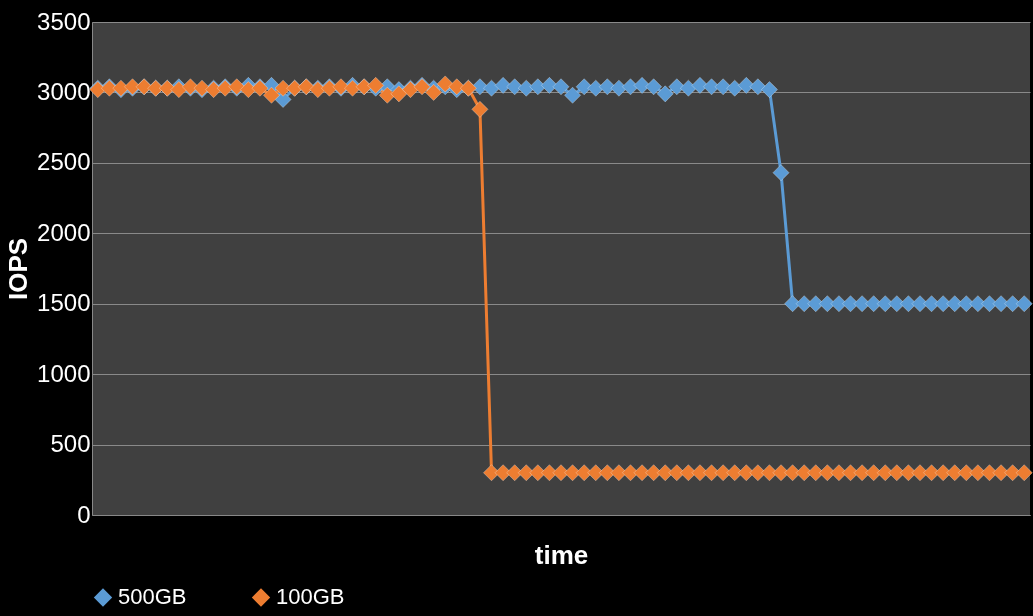 This screenshot has height=616, width=1033. I want to click on legend-label: 100GB, so click(310, 597).